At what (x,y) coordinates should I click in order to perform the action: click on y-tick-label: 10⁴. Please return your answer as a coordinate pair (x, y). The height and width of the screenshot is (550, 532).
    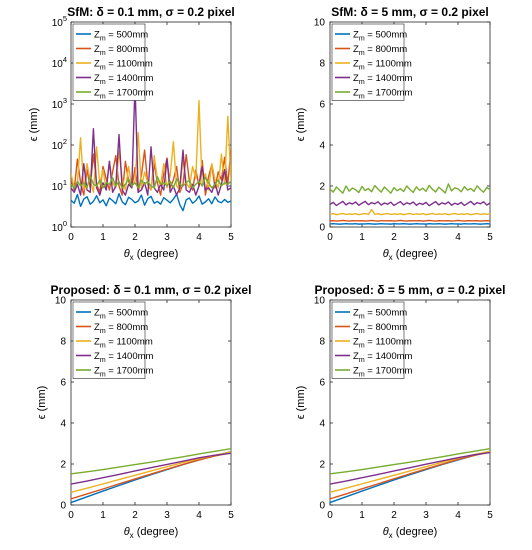
    Looking at the image, I should click on (59, 62).